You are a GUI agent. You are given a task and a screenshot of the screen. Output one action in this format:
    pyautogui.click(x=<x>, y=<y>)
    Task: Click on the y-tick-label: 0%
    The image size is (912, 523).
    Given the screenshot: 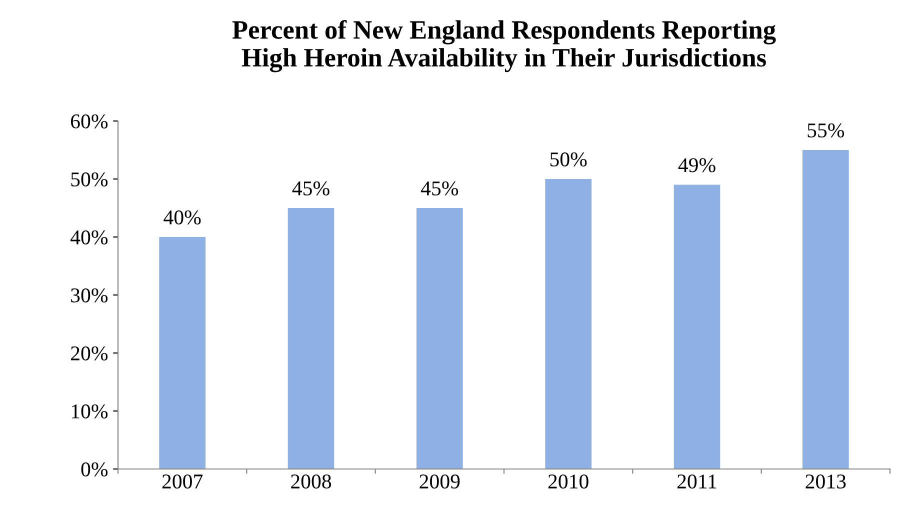 What is the action you would take?
    pyautogui.click(x=94, y=469)
    